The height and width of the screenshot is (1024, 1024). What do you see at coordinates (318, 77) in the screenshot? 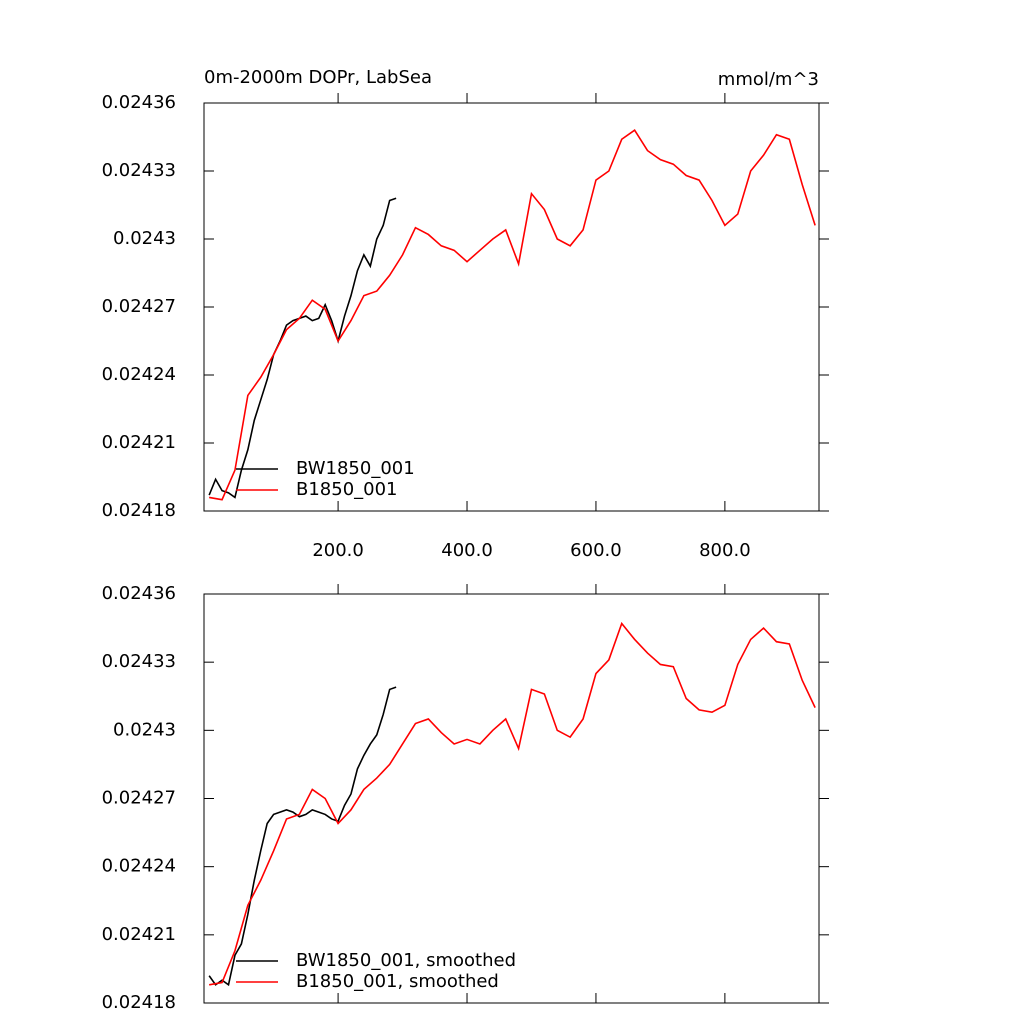
I see `chart-title: 0m-2000m DOPr, LabSea` at bounding box center [318, 77].